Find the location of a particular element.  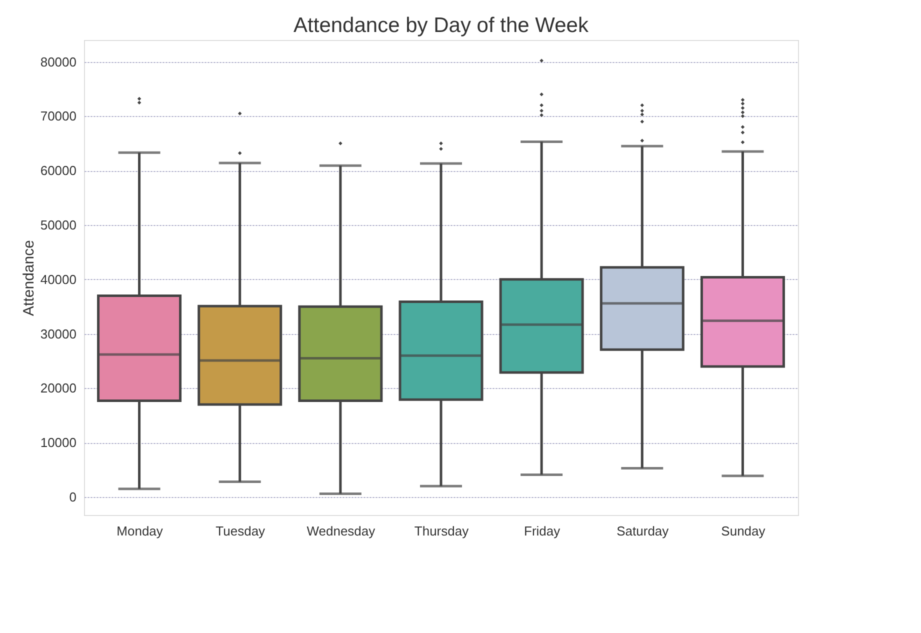

y-tick-label: 80000 is located at coordinates (58, 62).